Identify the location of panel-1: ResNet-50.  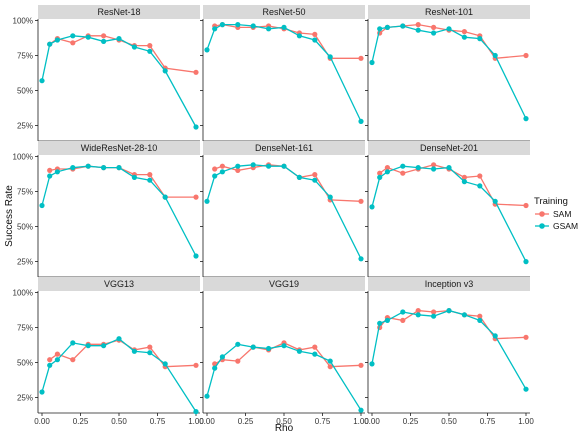
(282, 74).